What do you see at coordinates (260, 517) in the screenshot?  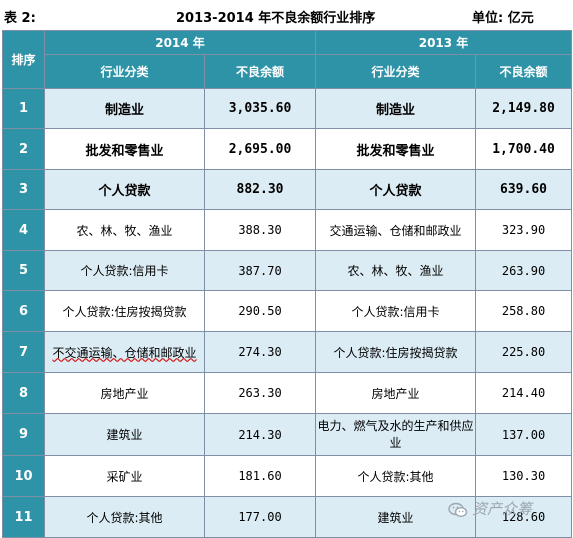 I see `amount-2014-cell: 177.00` at bounding box center [260, 517].